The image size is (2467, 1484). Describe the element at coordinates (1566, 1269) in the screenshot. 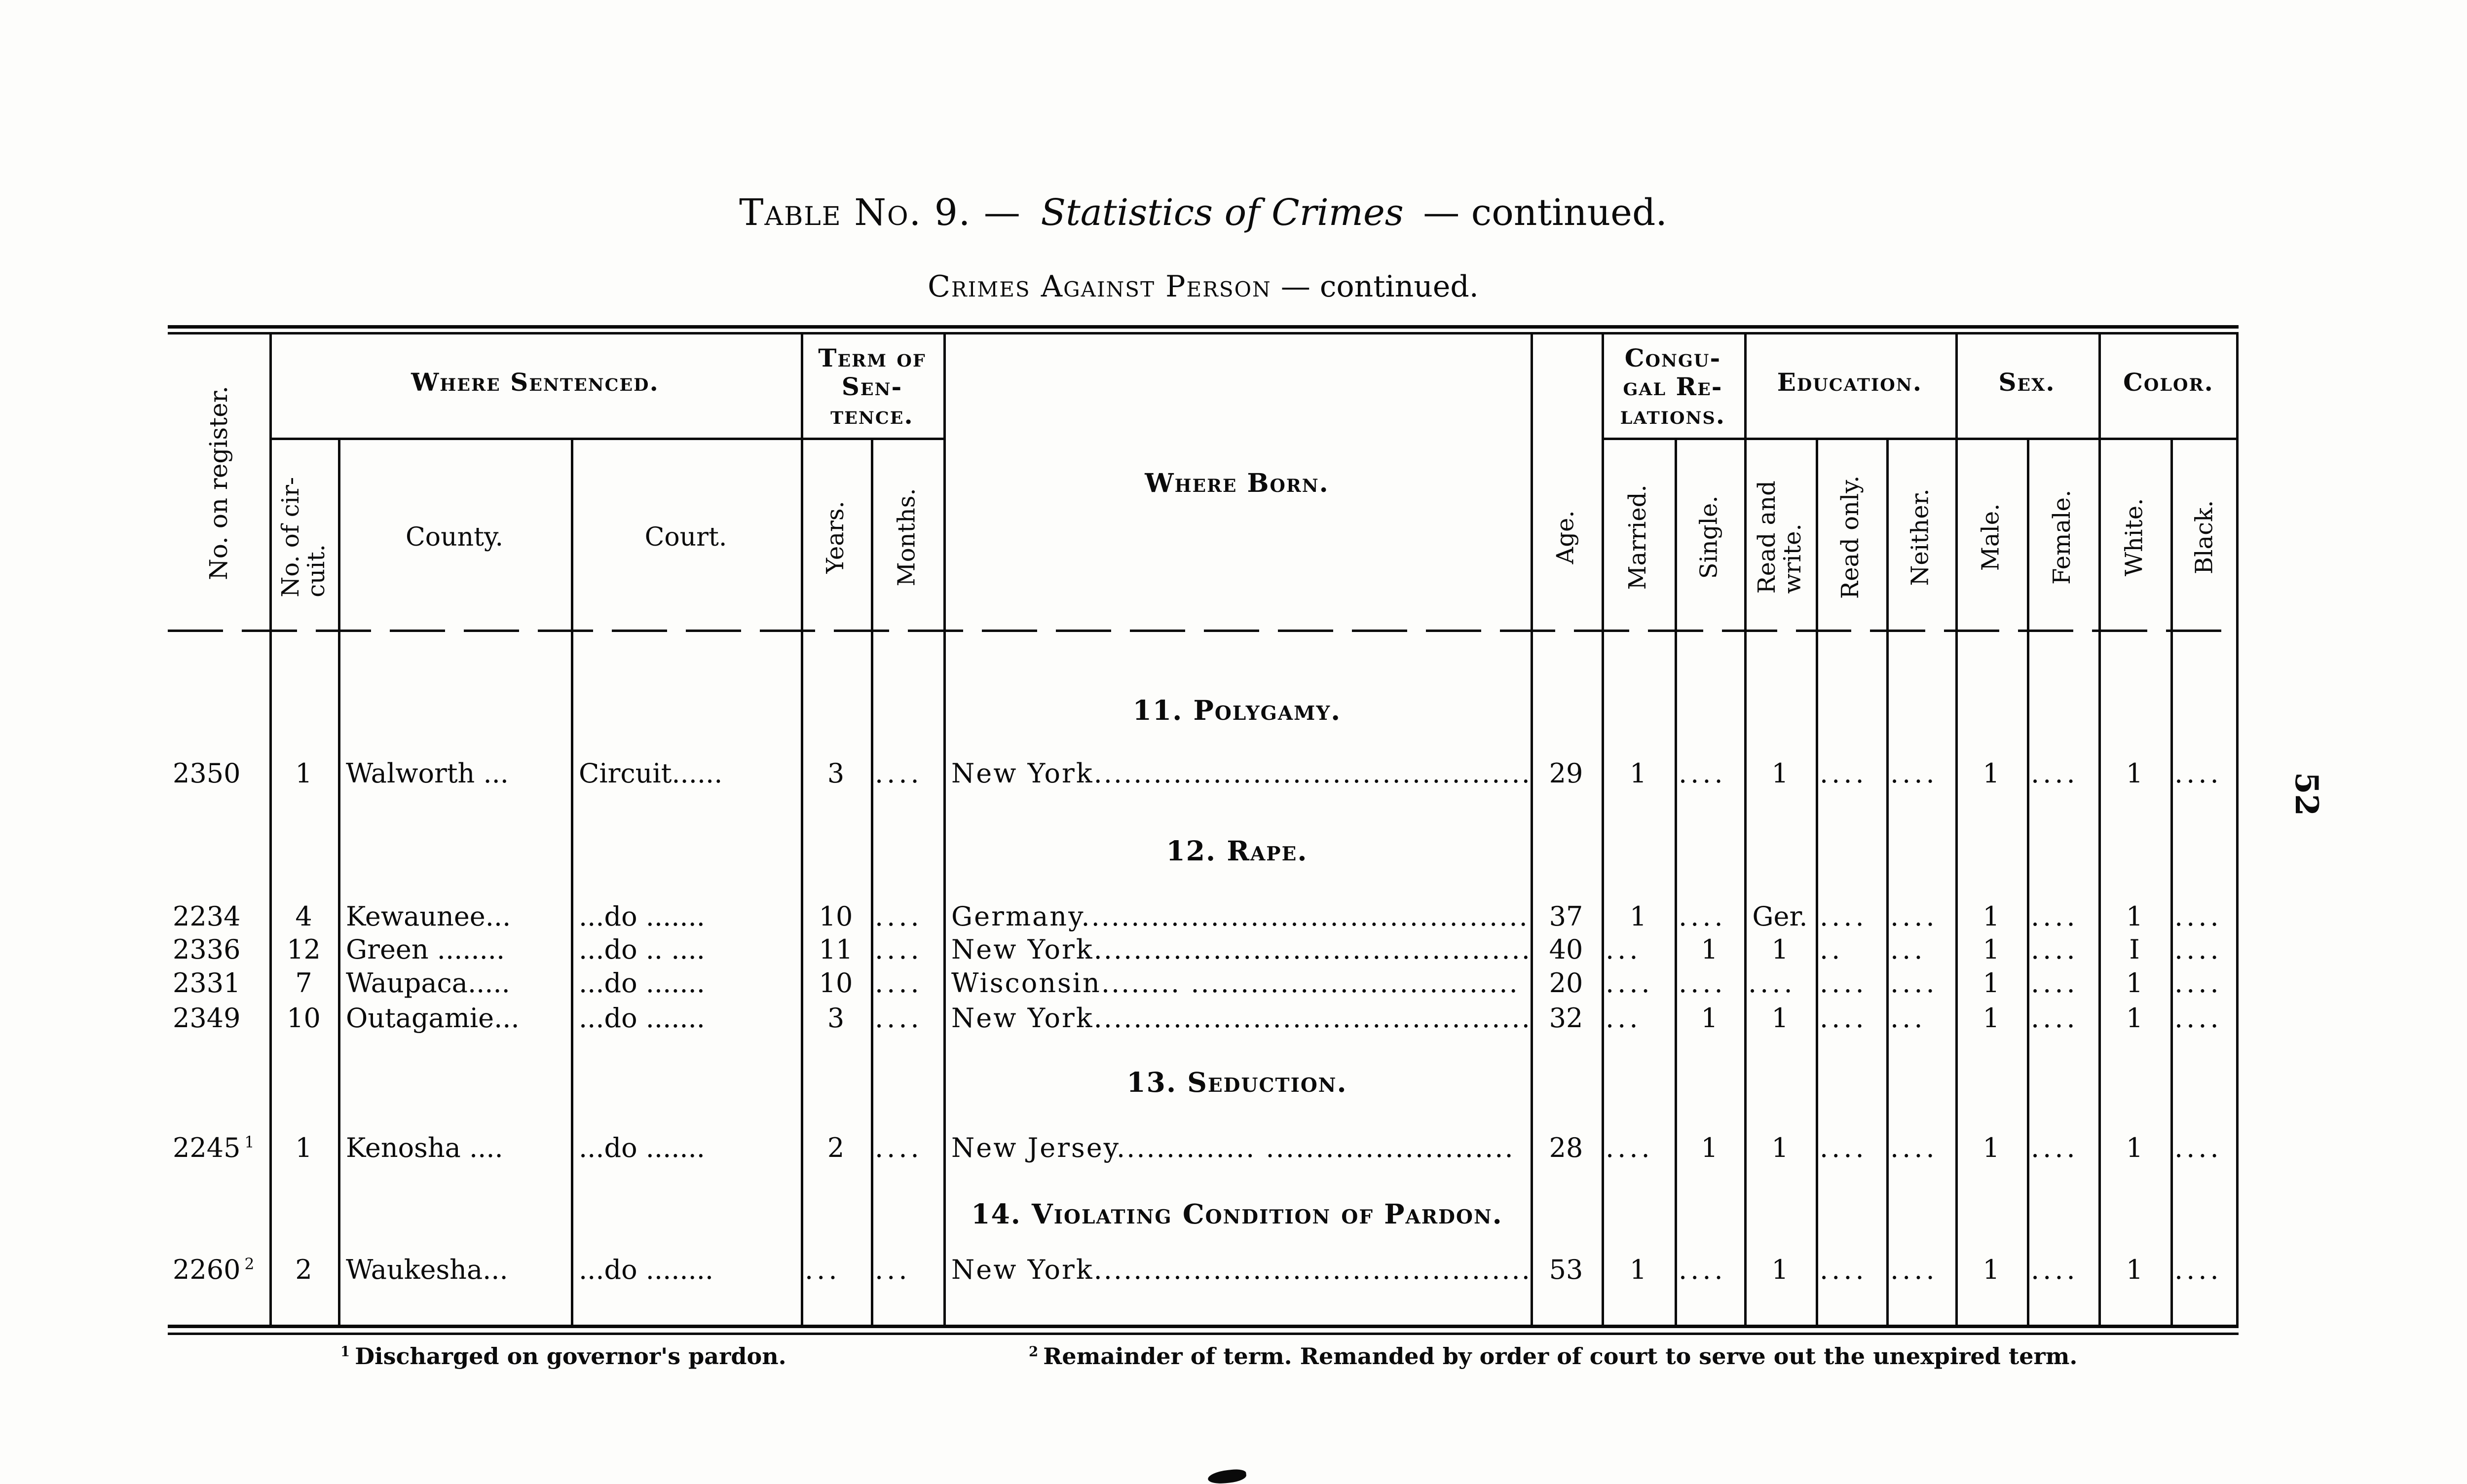

I see `cell-age: 53` at that location.